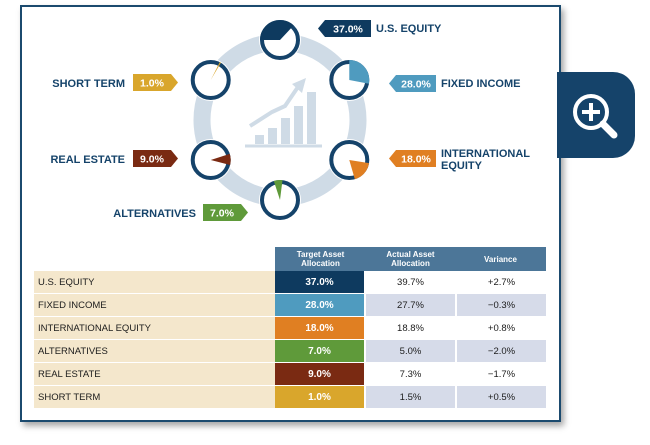  I want to click on row-target: 18.0%, so click(320, 328).